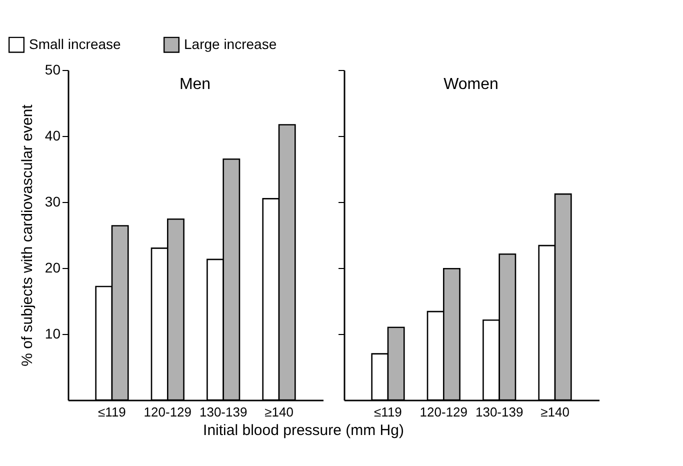  Describe the element at coordinates (75, 44) in the screenshot. I see `legend-label: Small increase` at that location.